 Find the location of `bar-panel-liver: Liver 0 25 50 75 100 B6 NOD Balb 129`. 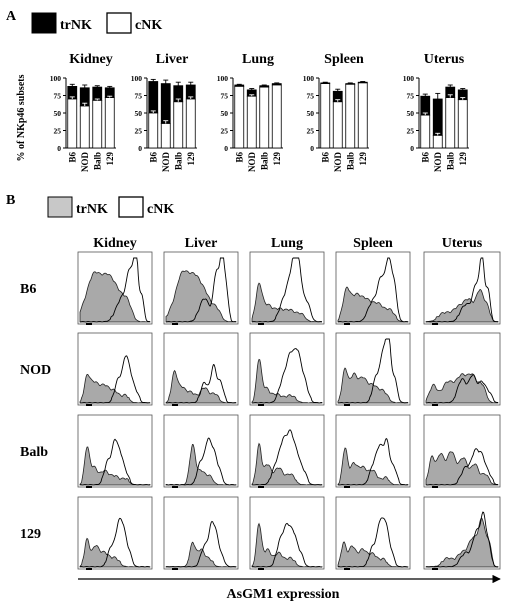

bar-panel-liver: Liver 0 25 50 75 100 B6 NOD Balb 129 is located at coordinates (164, 112).